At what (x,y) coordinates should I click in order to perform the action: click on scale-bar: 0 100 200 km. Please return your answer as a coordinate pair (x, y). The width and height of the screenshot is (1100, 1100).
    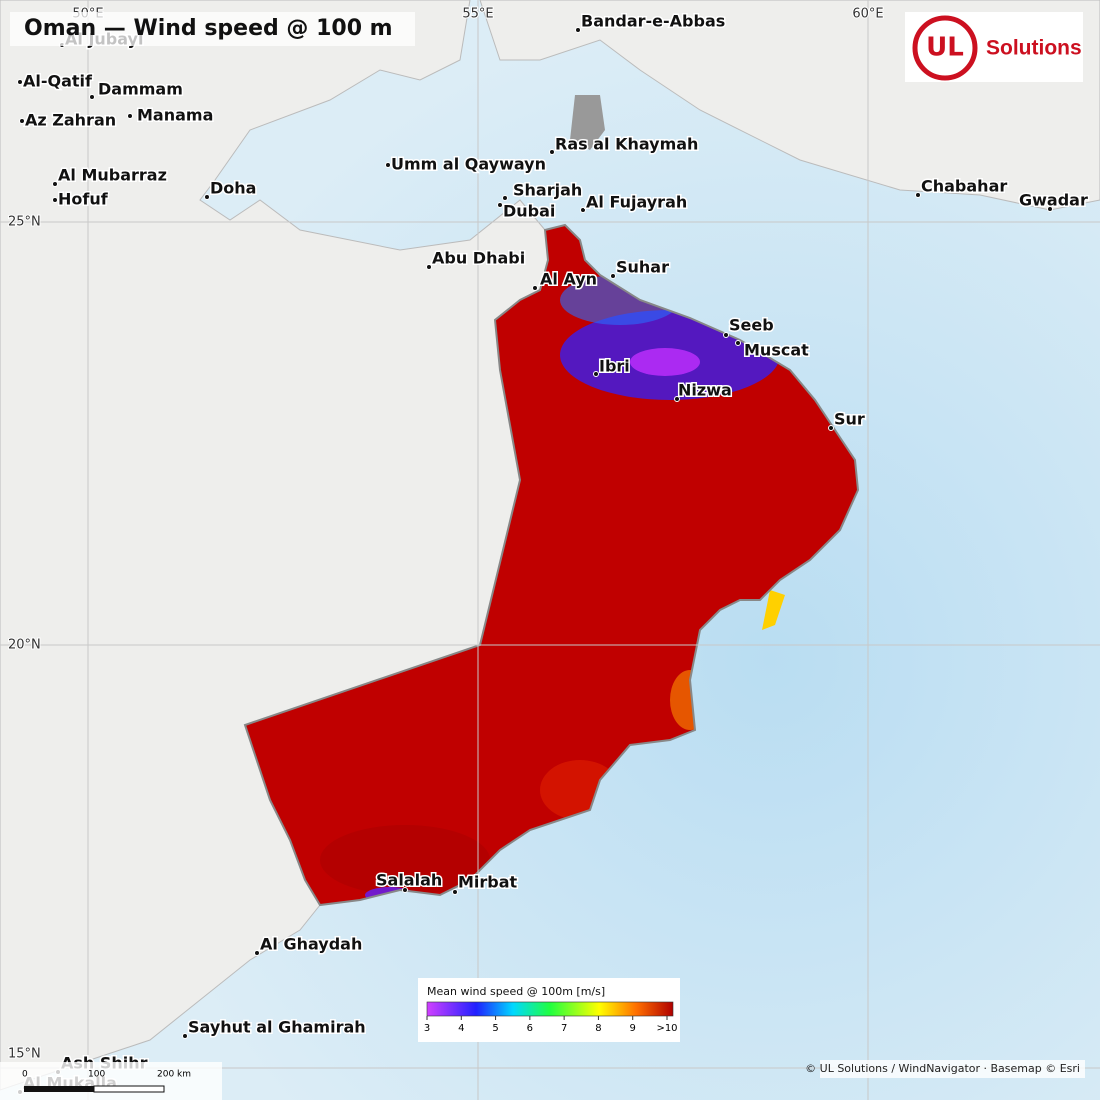
    Looking at the image, I should click on (111, 1081).